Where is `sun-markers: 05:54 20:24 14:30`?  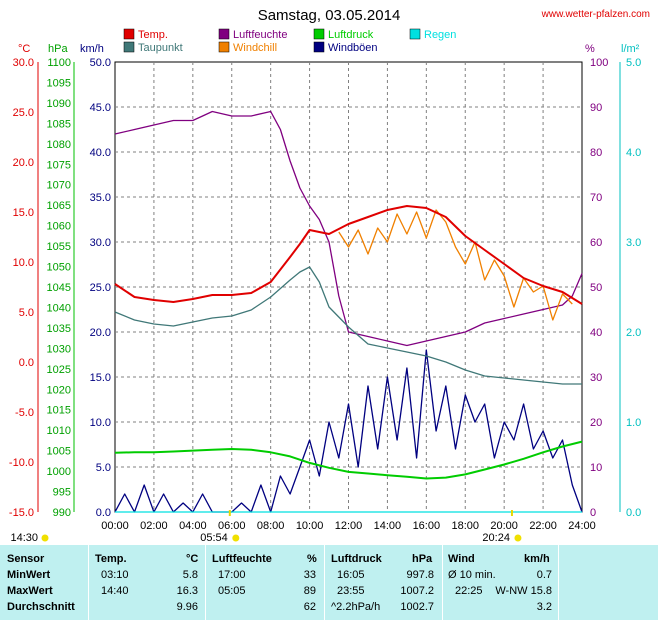 sun-markers: 05:54 20:24 14:30 is located at coordinates (266, 527).